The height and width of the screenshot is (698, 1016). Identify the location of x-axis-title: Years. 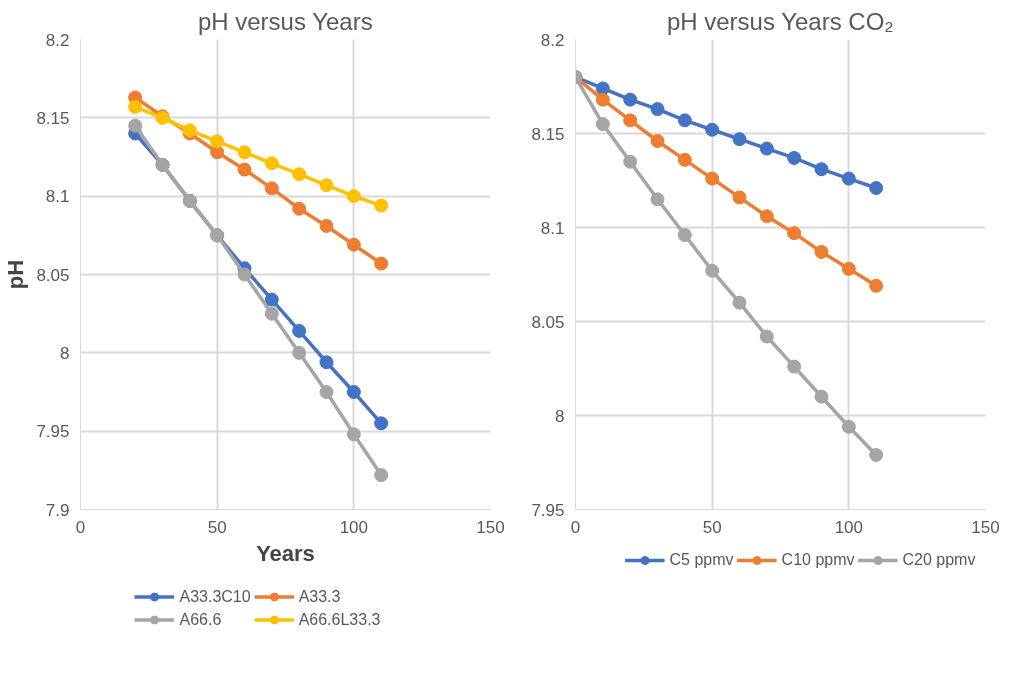
(285, 553).